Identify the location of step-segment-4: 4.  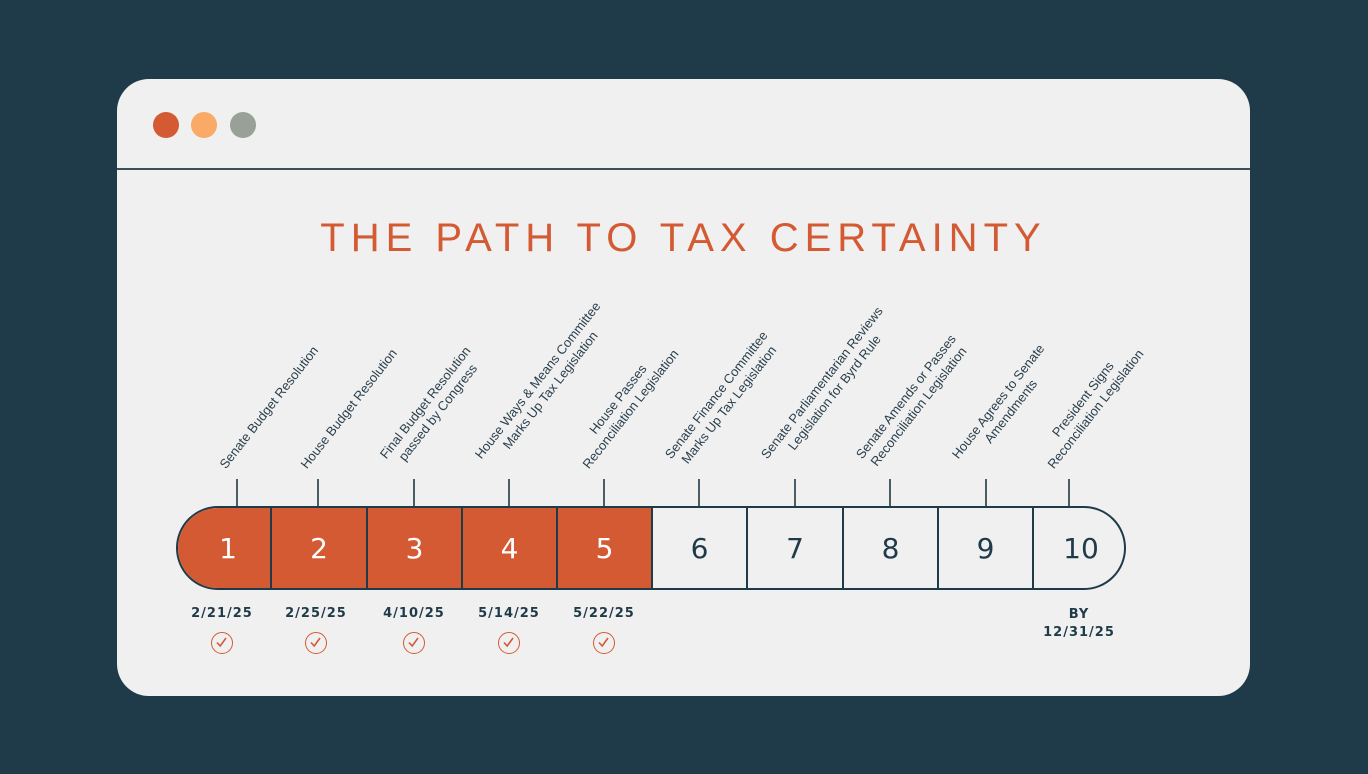
(510, 548).